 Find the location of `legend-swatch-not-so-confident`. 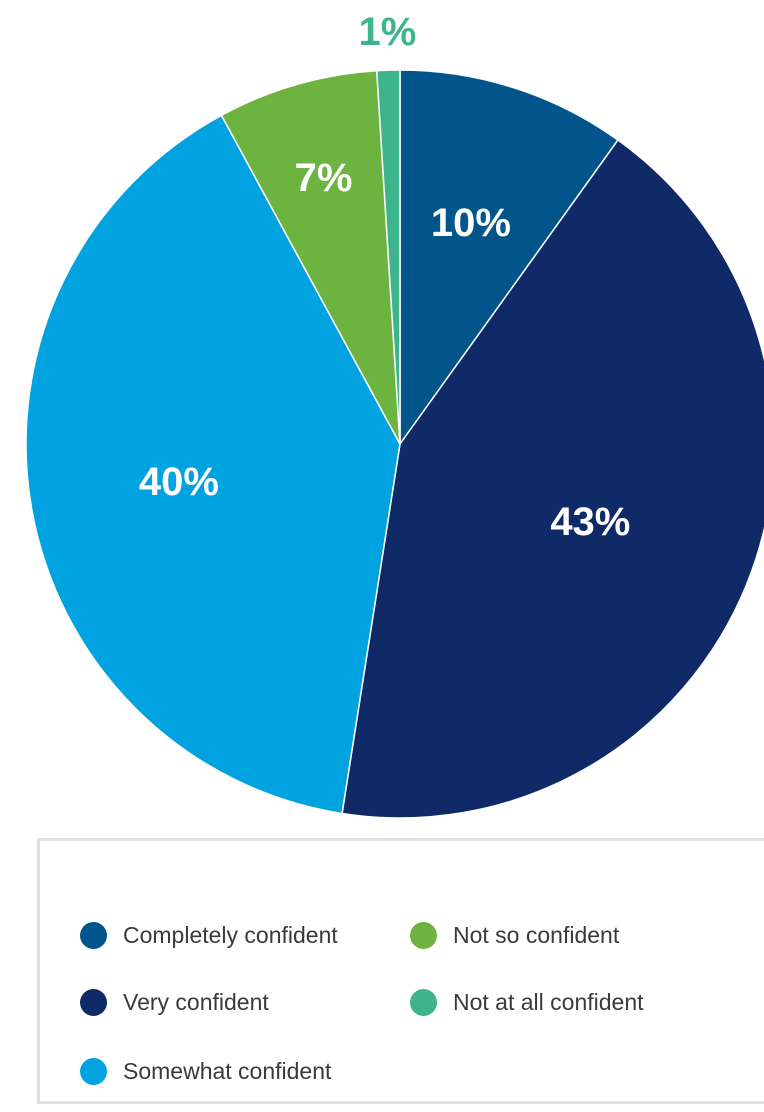

legend-swatch-not-so-confident is located at coordinates (423, 935).